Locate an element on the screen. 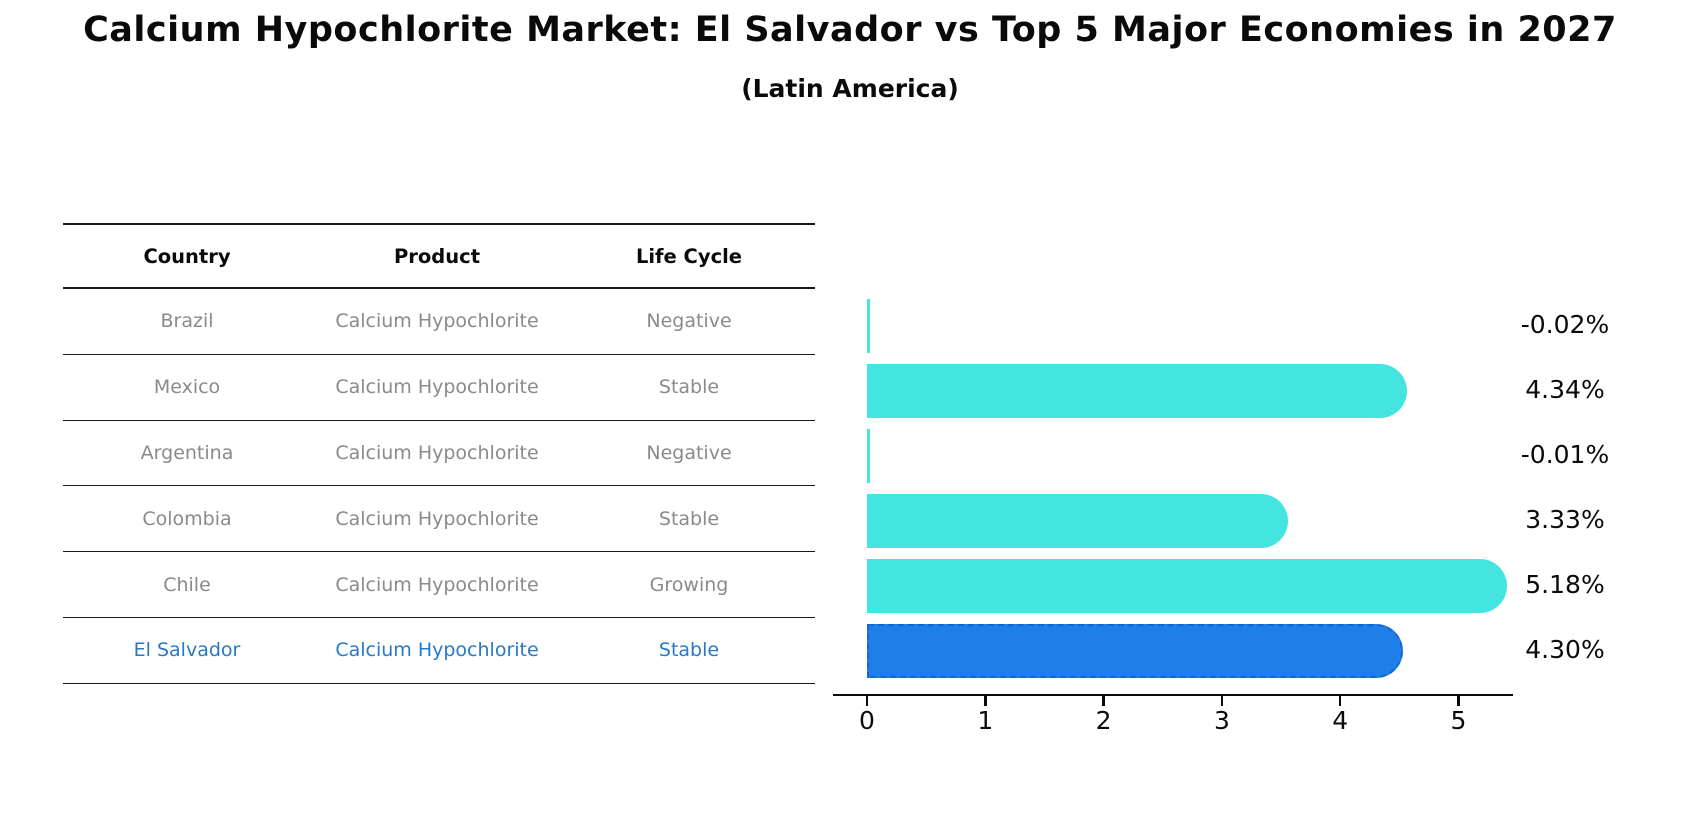  table-row: Colombia Calcium Hypochlorite Stable is located at coordinates (439, 519).